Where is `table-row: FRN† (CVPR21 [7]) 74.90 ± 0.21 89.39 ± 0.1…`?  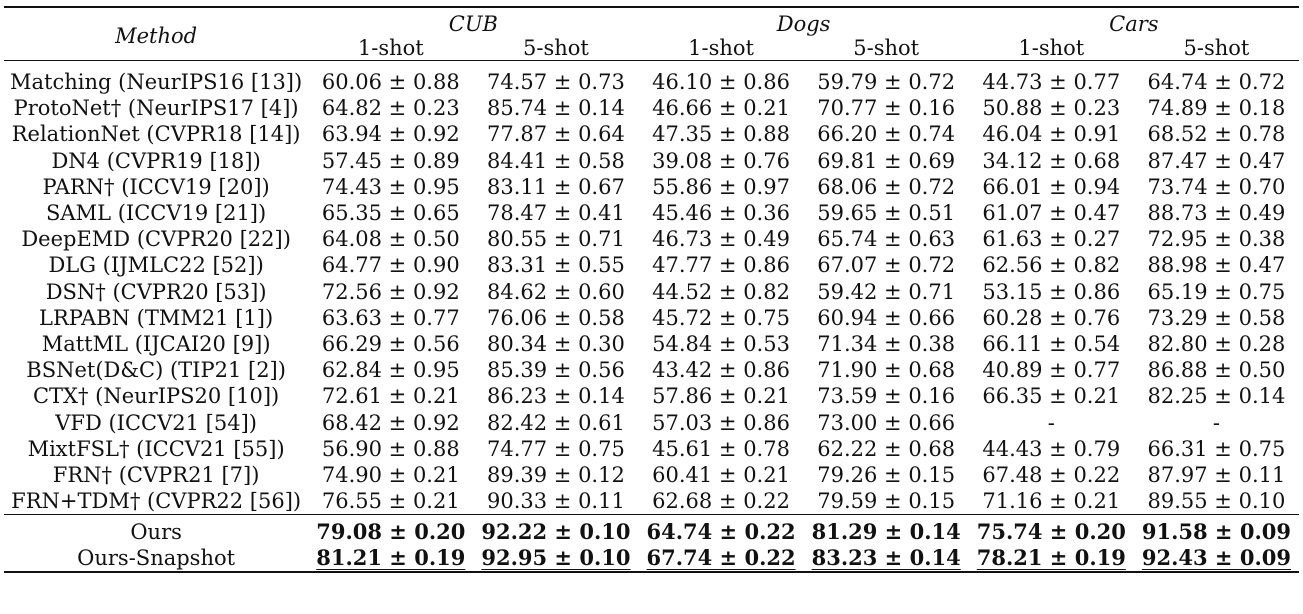
table-row: FRN† (CVPR21 [7]) 74.90 ± 0.21 89.39 ± 0.1… is located at coordinates (651, 475).